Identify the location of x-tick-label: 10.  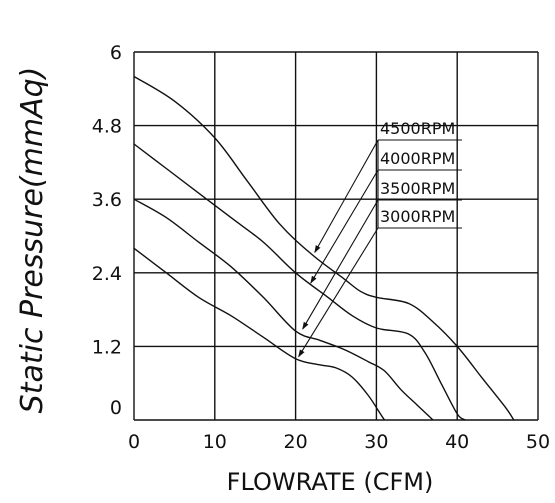
(215, 442).